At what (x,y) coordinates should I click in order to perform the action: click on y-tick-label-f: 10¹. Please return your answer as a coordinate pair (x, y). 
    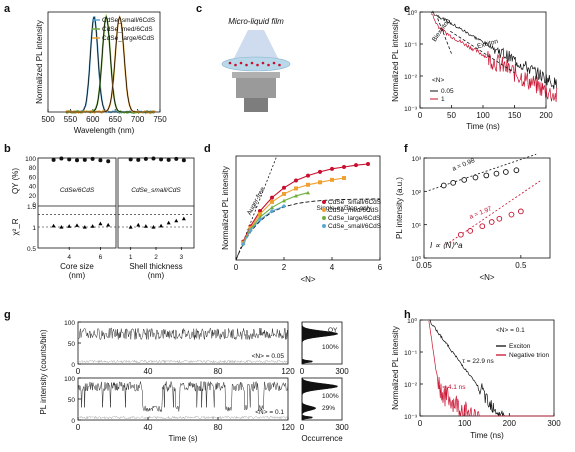
    Looking at the image, I should click on (417, 226).